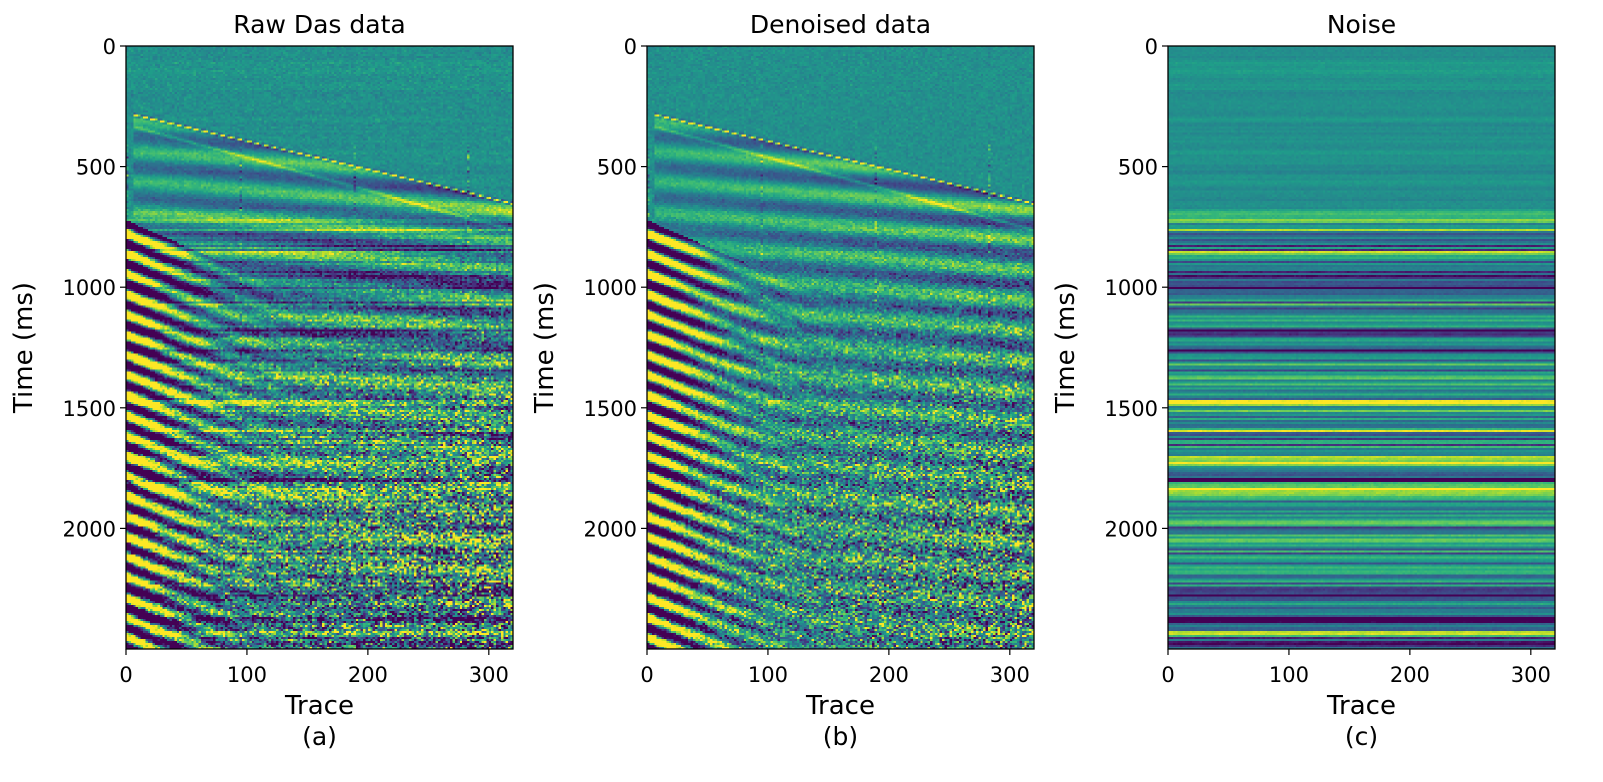 This screenshot has height=782, width=1603. Describe the element at coordinates (1361, 736) in the screenshot. I see `panel-caption: (c)` at that location.